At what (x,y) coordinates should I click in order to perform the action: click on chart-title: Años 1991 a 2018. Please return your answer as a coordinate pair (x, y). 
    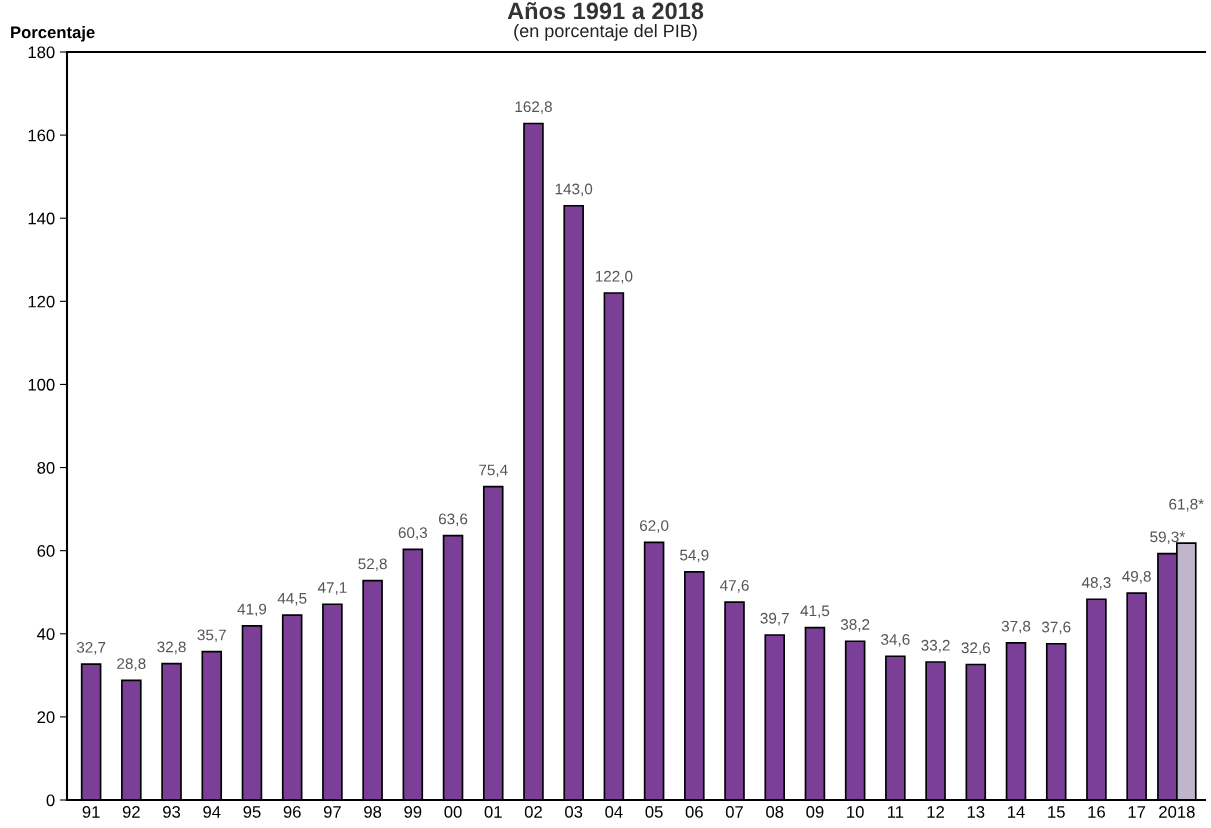
    Looking at the image, I should click on (605, 11).